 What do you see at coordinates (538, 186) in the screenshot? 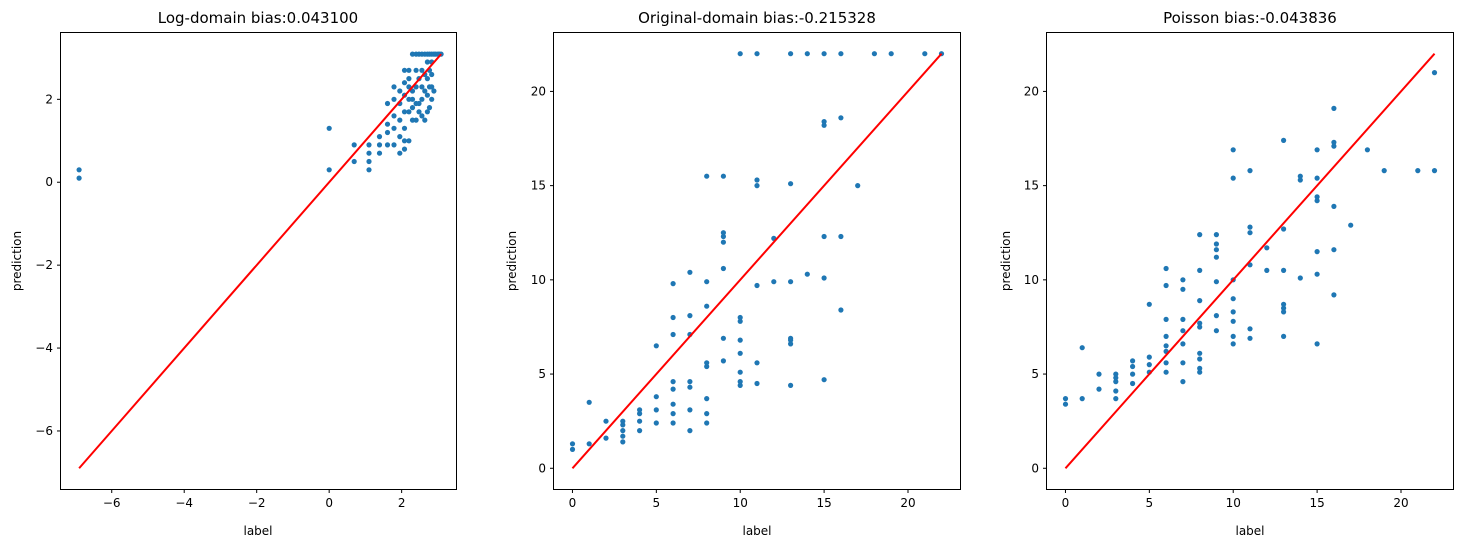
I see `y-tick-label: 15` at bounding box center [538, 186].